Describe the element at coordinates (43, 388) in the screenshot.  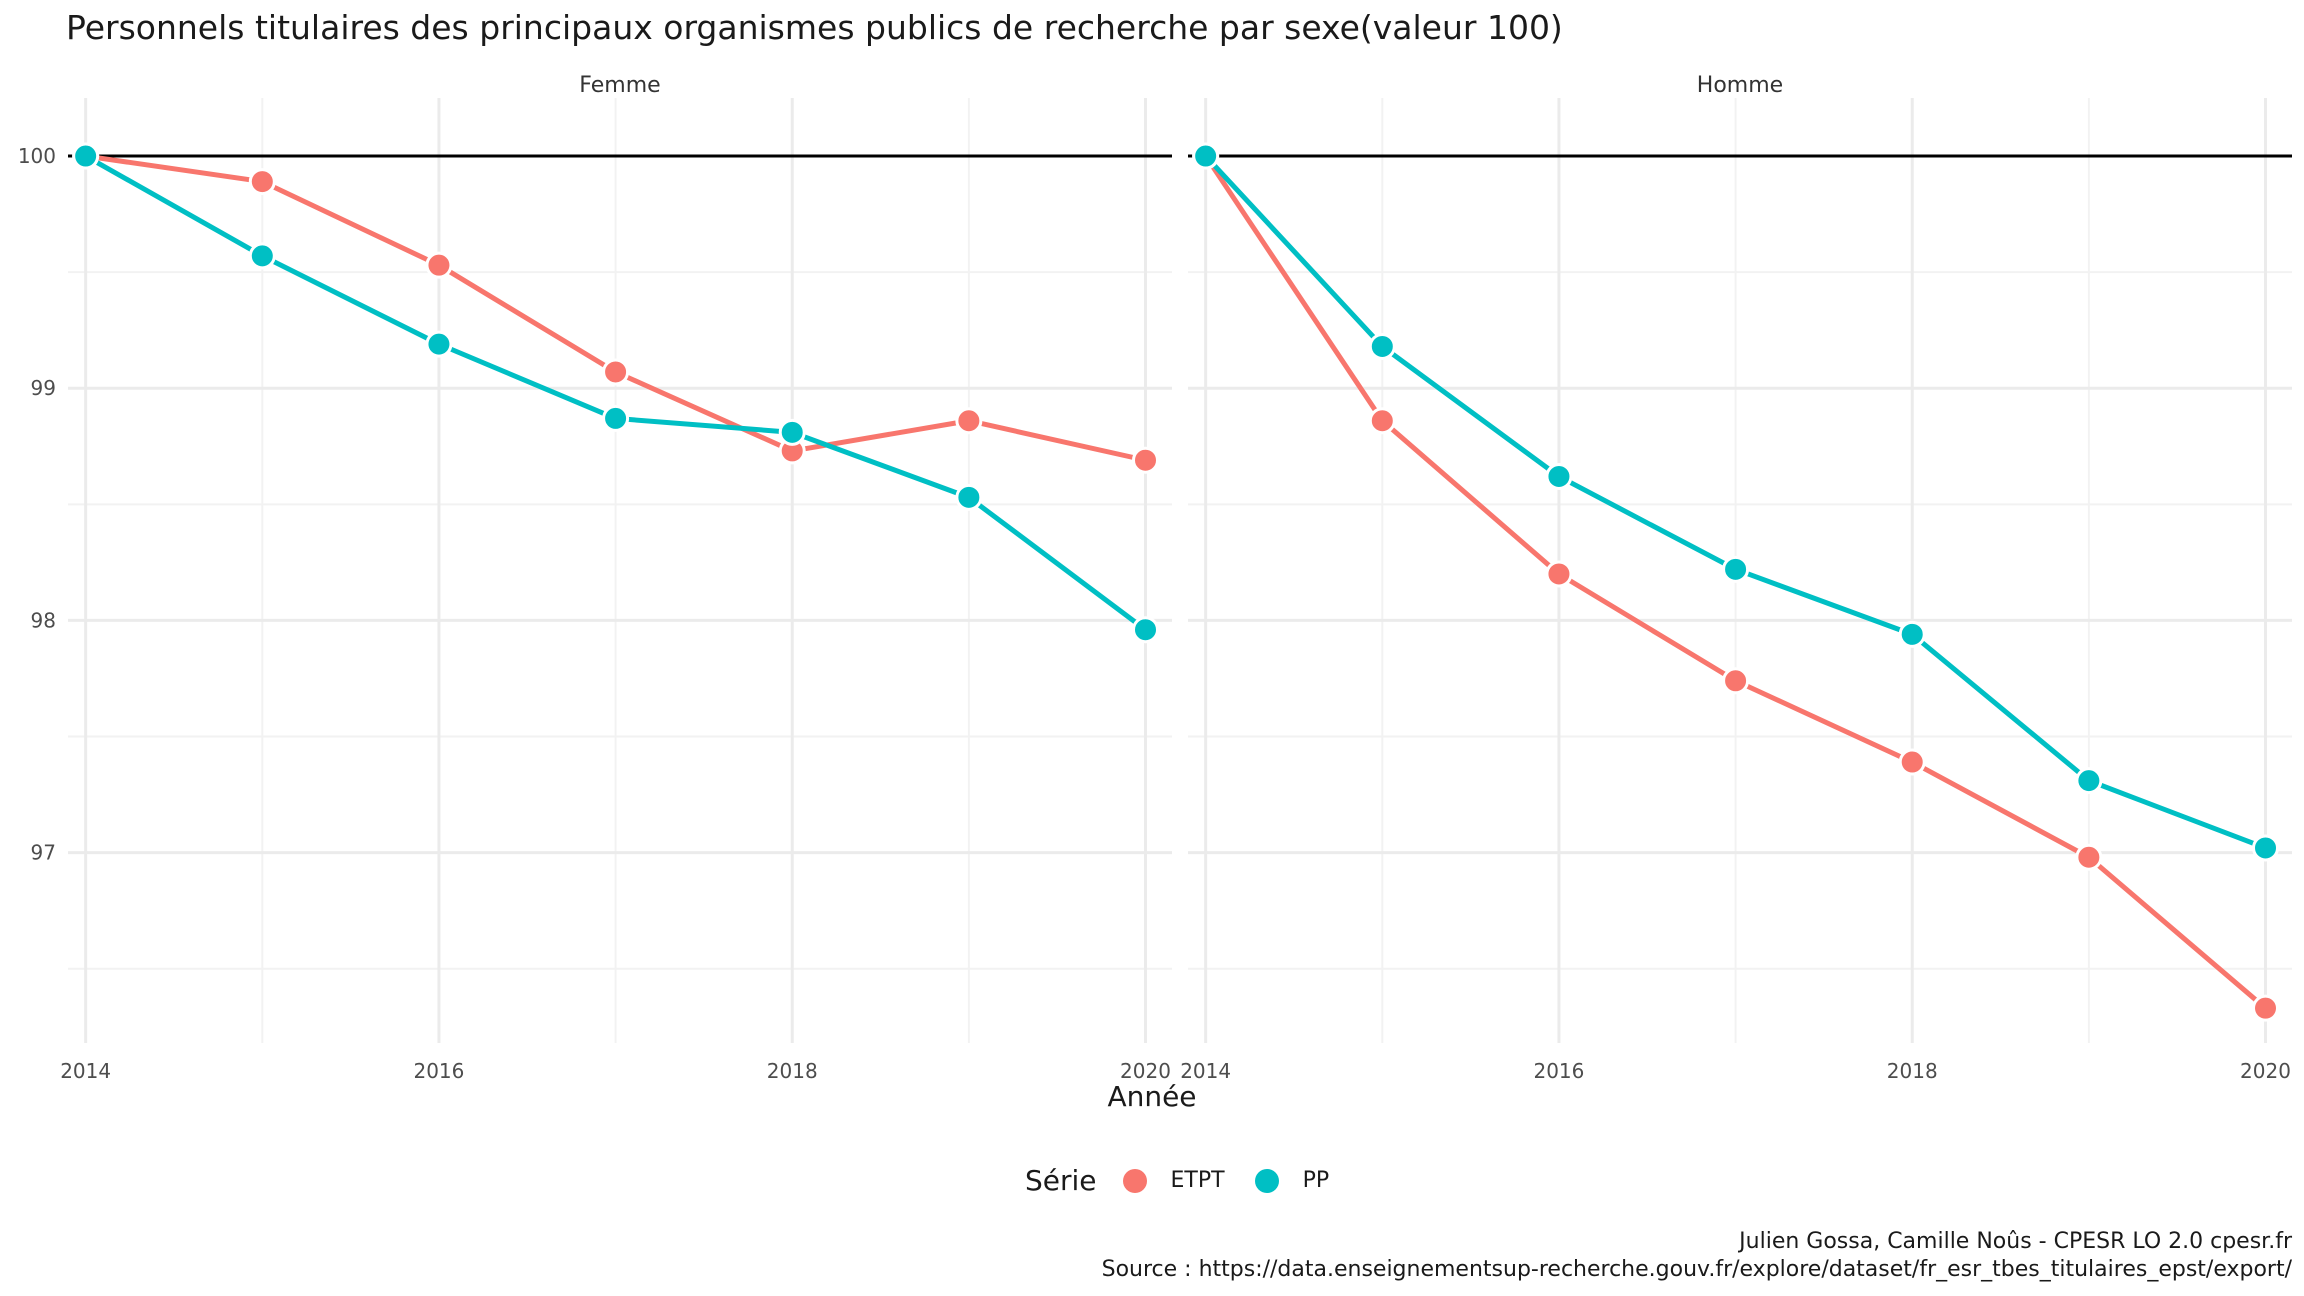
I see `y-tick-label: 99` at that location.